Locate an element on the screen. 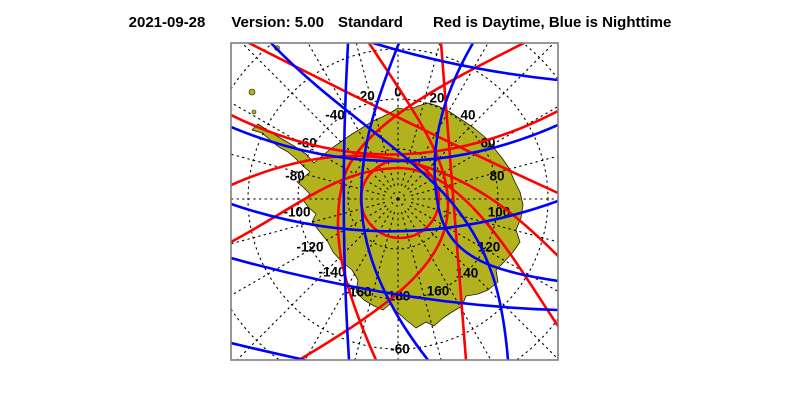 The width and height of the screenshot is (800, 400). longitude-label: -140 is located at coordinates (331, 272).